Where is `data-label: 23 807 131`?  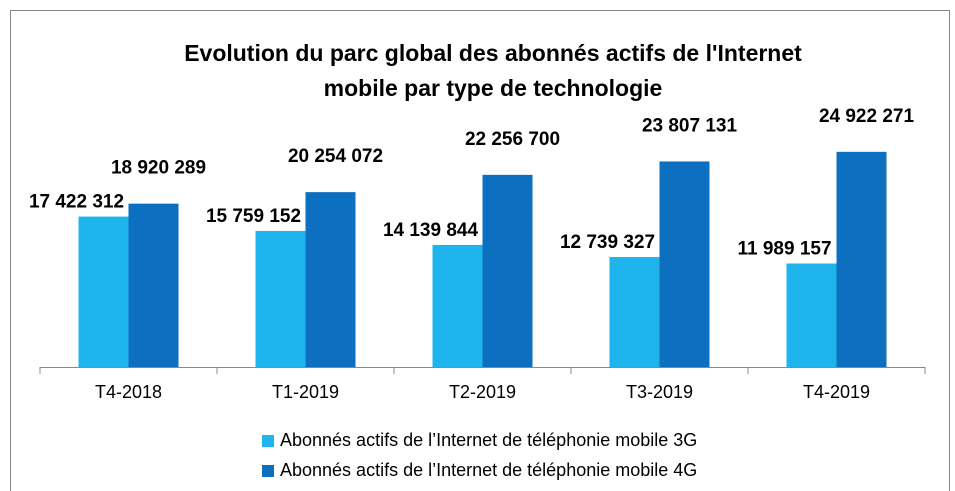
data-label: 23 807 131 is located at coordinates (690, 125).